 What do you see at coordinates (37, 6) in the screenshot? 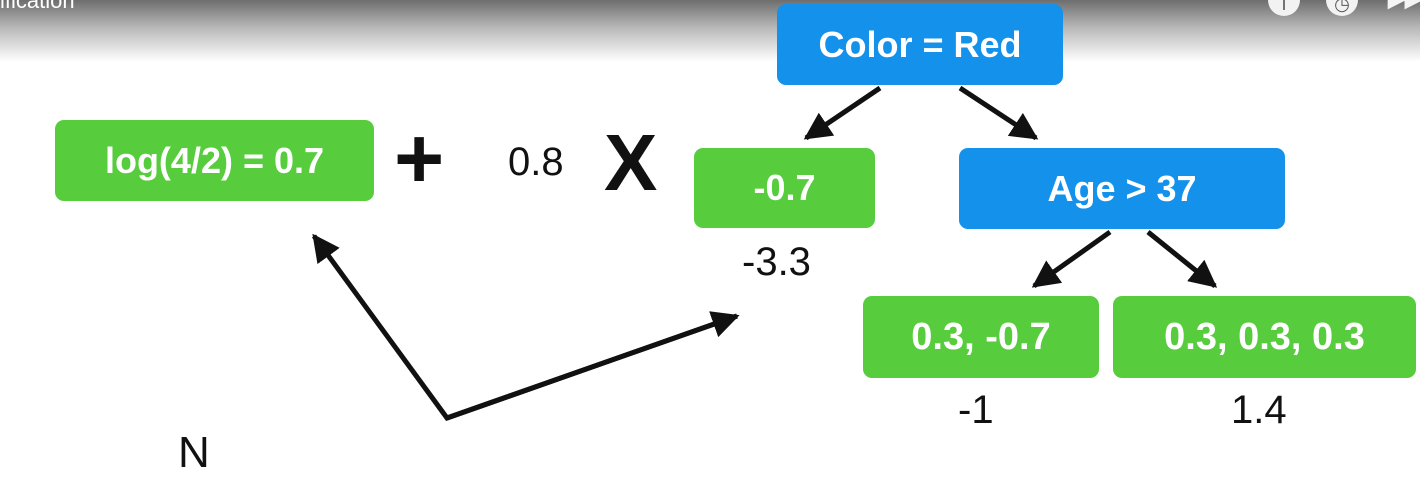
I see `video-title: ification` at bounding box center [37, 6].